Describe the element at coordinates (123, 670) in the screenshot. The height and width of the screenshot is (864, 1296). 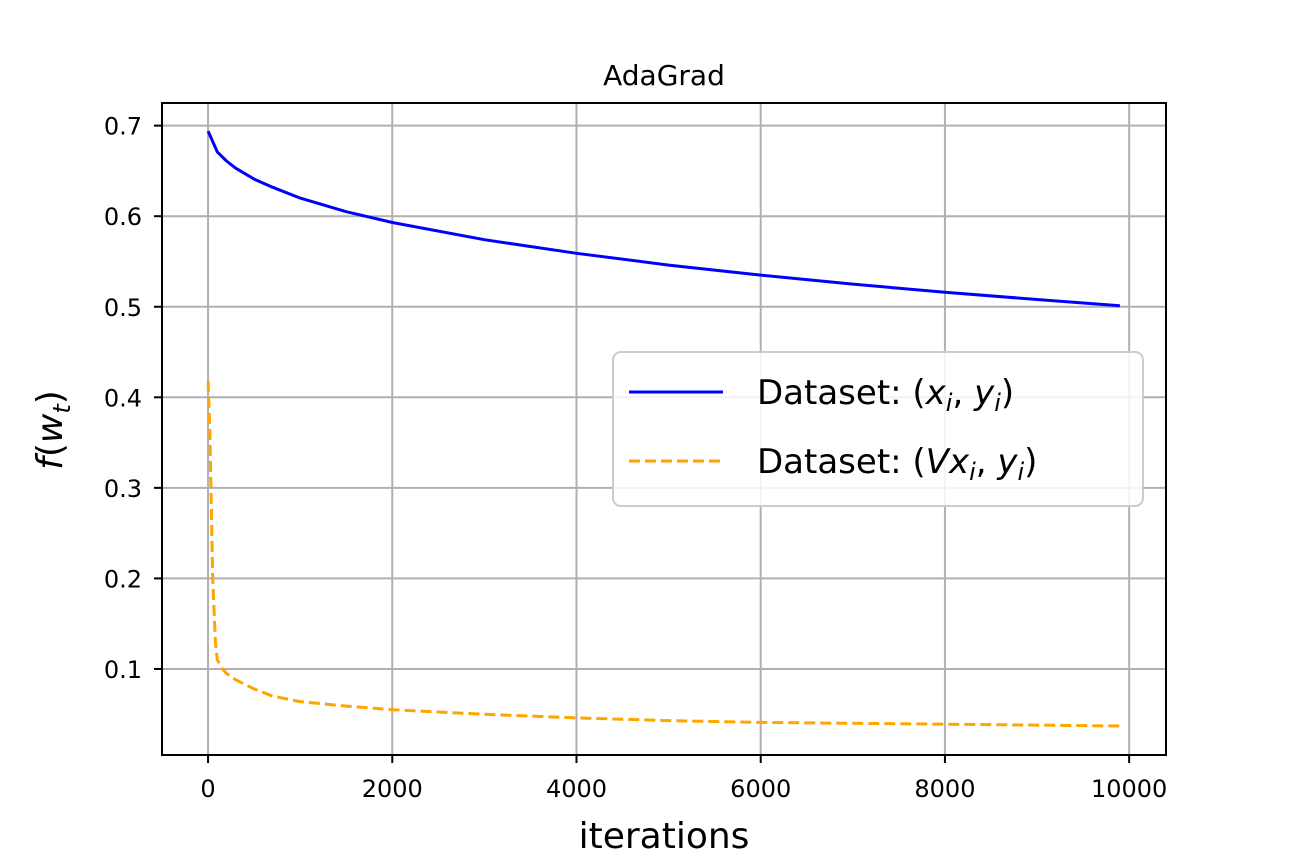
I see `y-tick-label: 0.1` at that location.